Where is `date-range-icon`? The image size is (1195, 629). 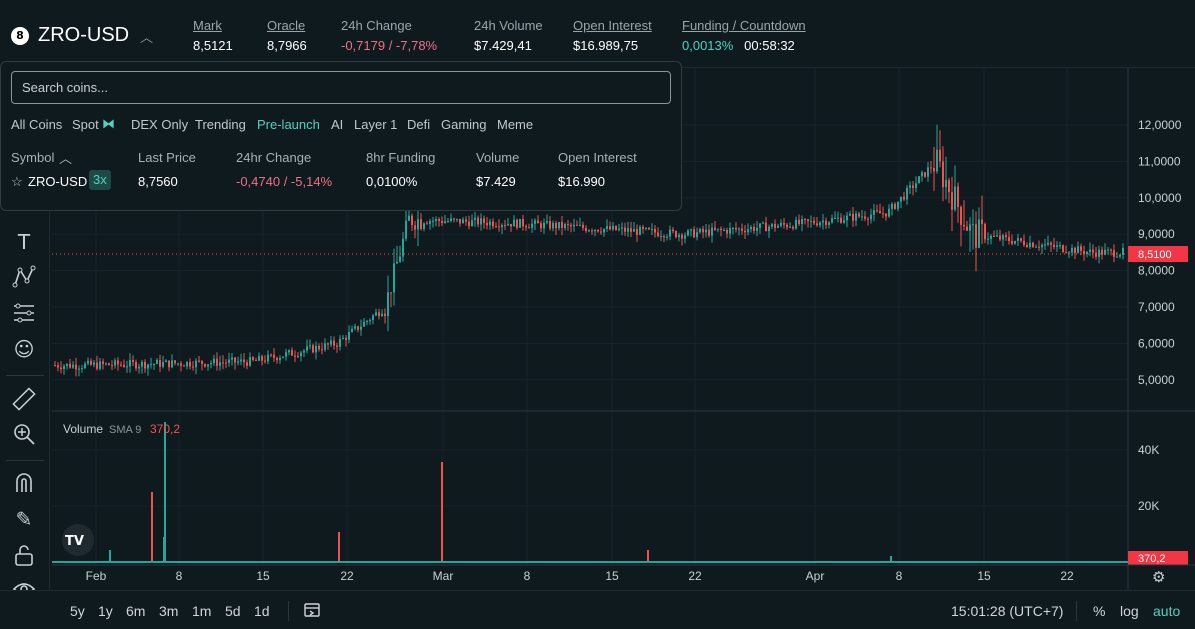
date-range-icon is located at coordinates (312, 611).